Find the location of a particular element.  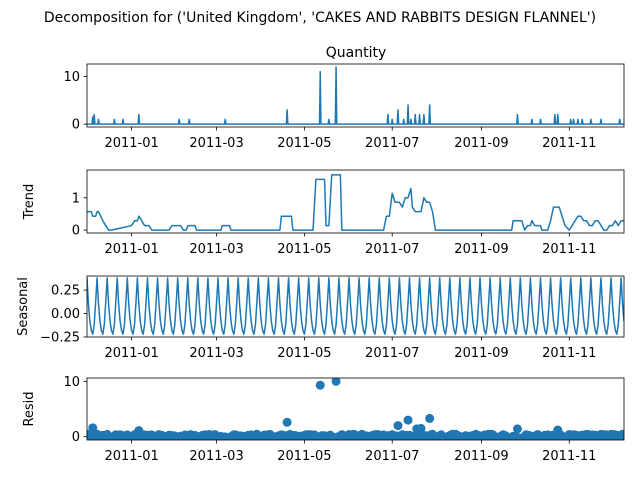

quantity-panel-title: Quantity is located at coordinates (356, 53).